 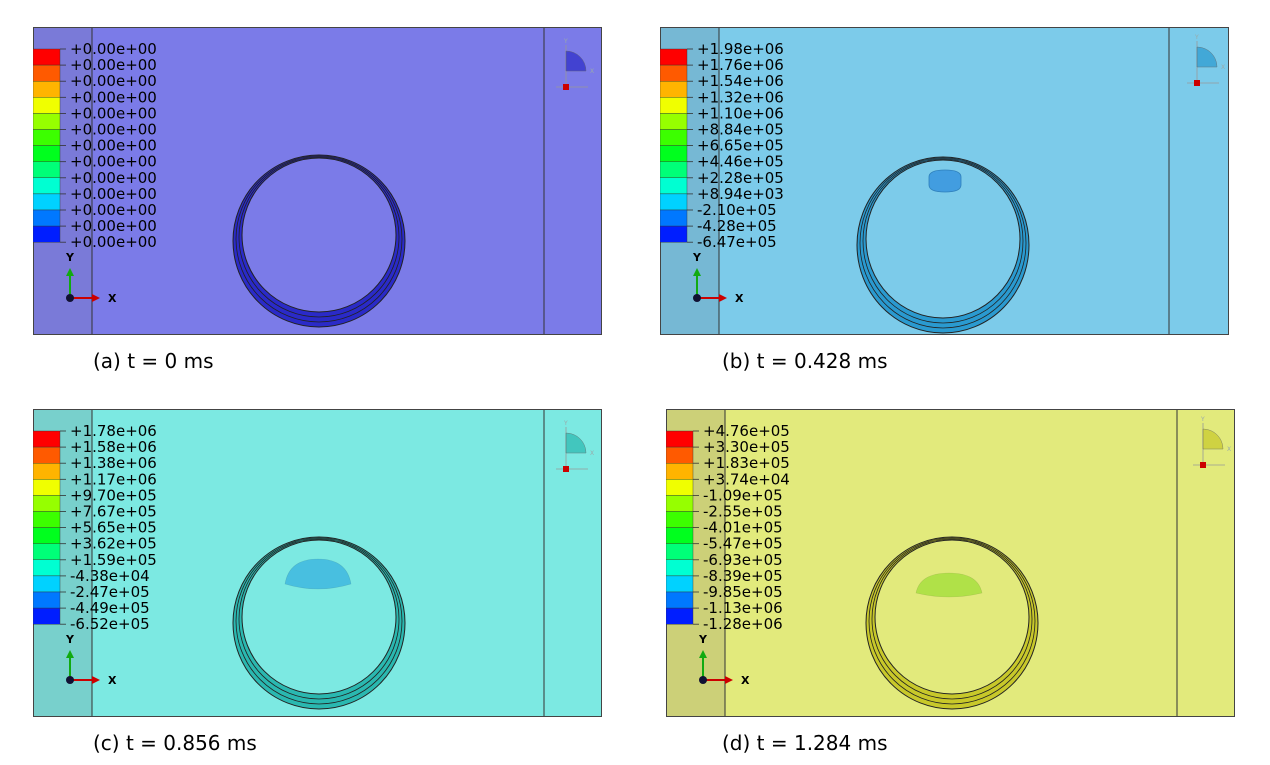 I want to click on legend-value: +6.65e+05, so click(x=740, y=146).